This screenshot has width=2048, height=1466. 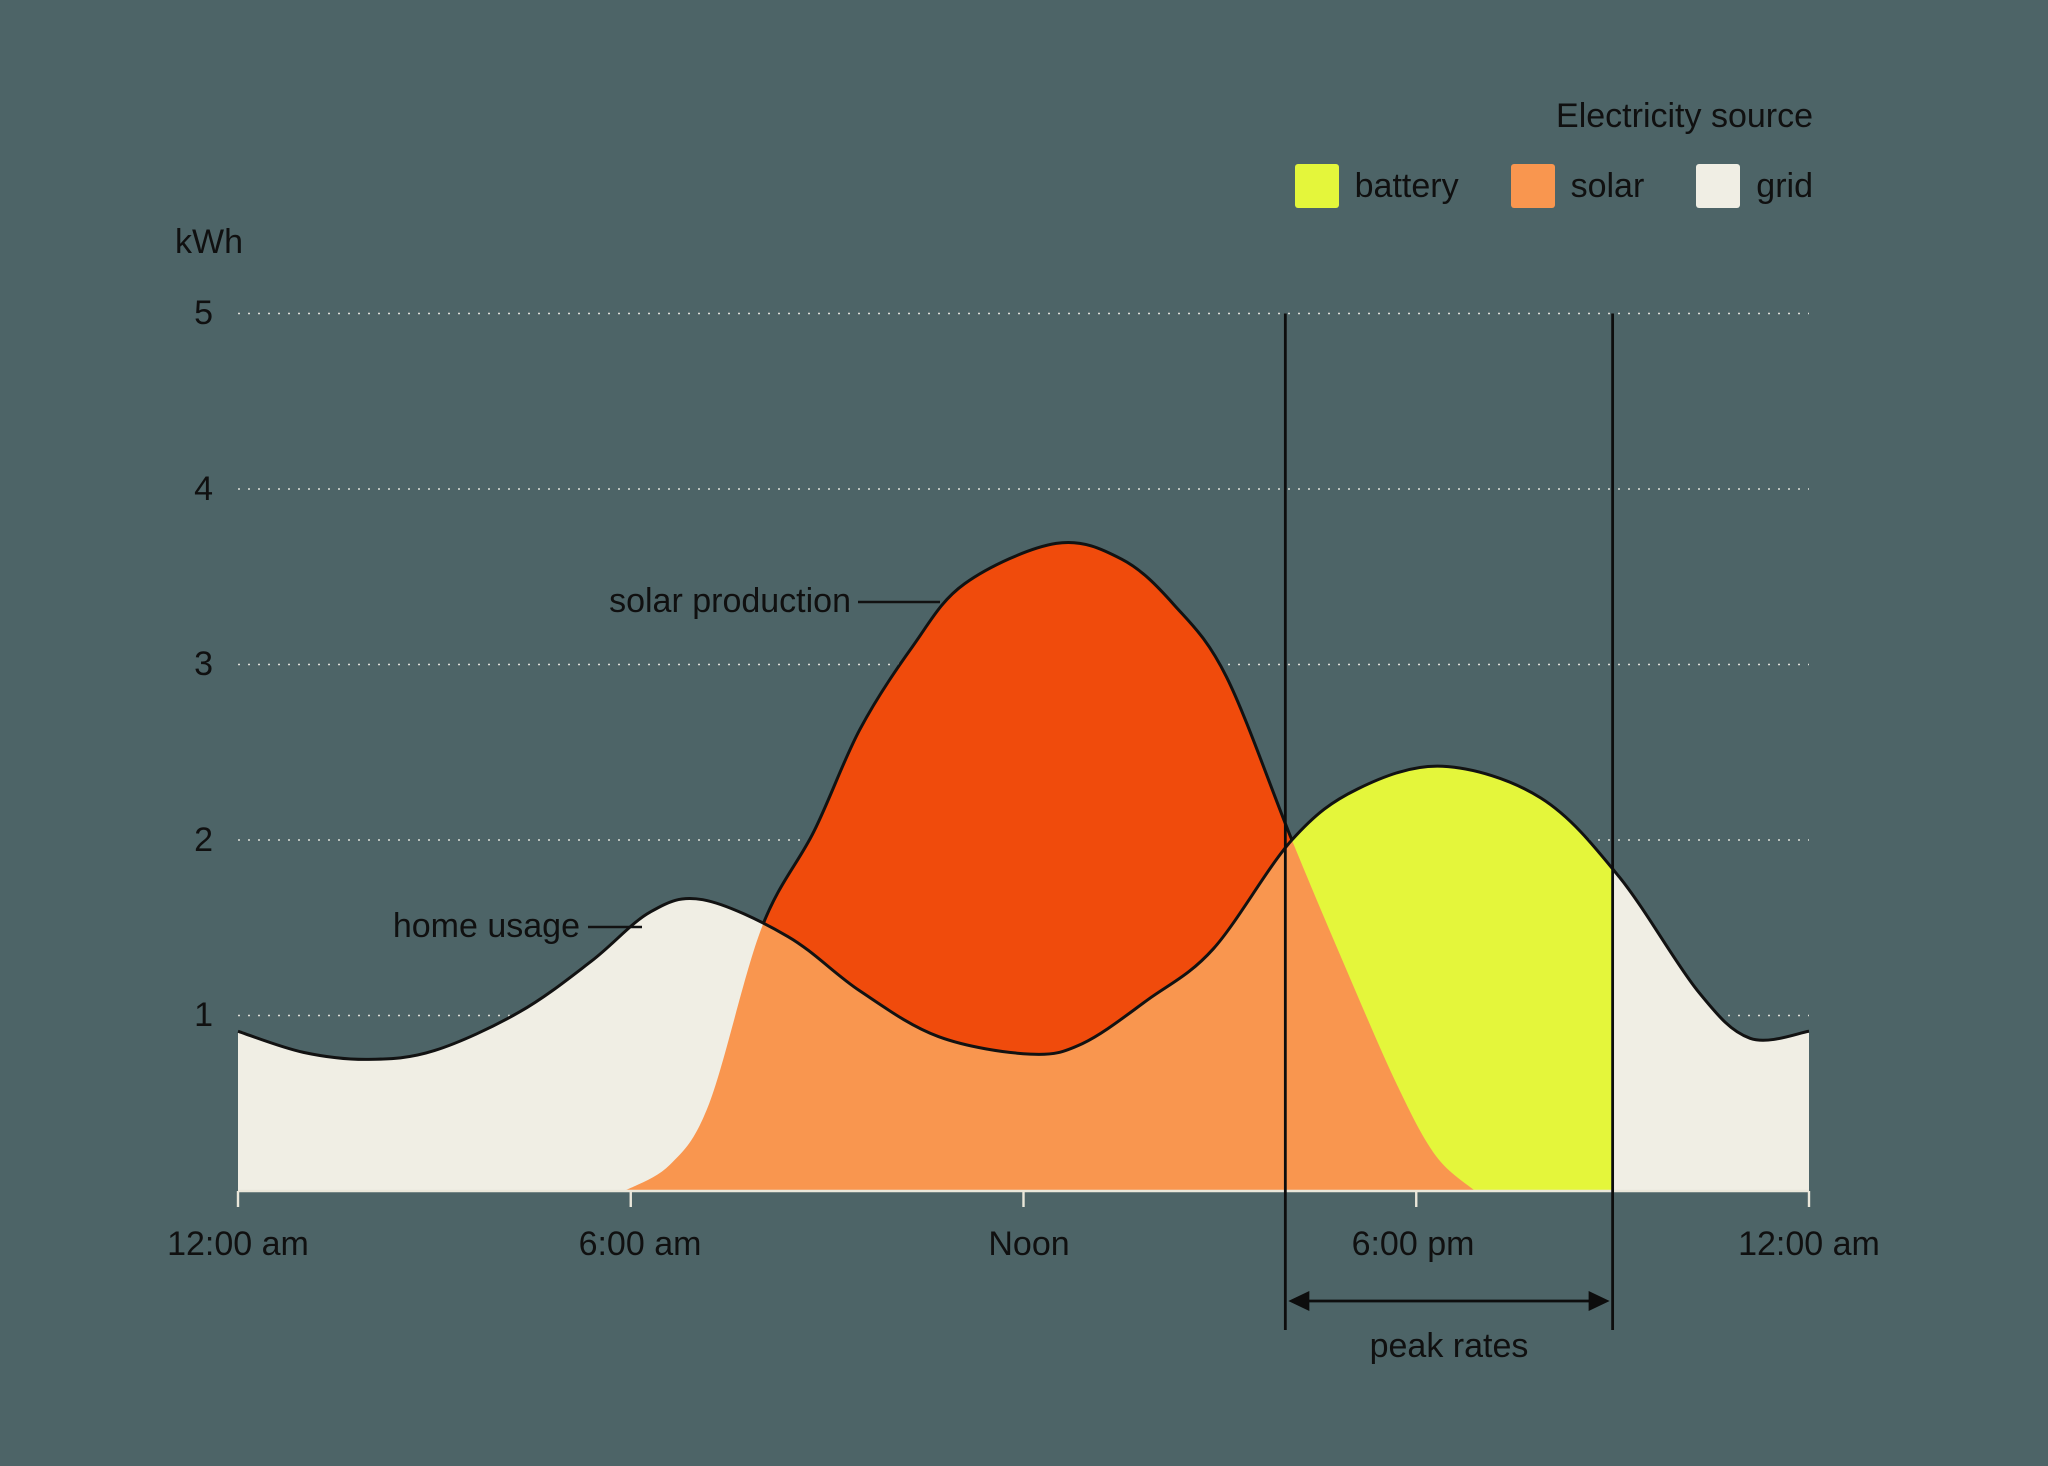 I want to click on y-axis-unit-label: kWh, so click(x=209, y=242).